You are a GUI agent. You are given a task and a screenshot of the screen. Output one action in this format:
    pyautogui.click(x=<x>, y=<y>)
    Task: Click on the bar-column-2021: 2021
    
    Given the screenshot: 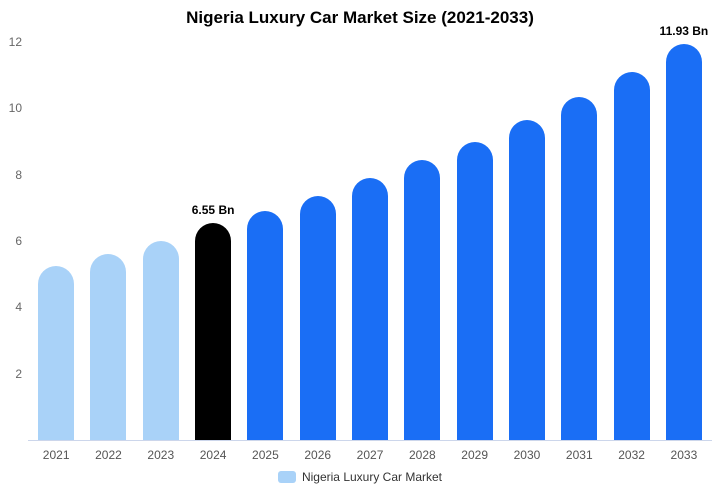 What is the action you would take?
    pyautogui.click(x=56, y=252)
    